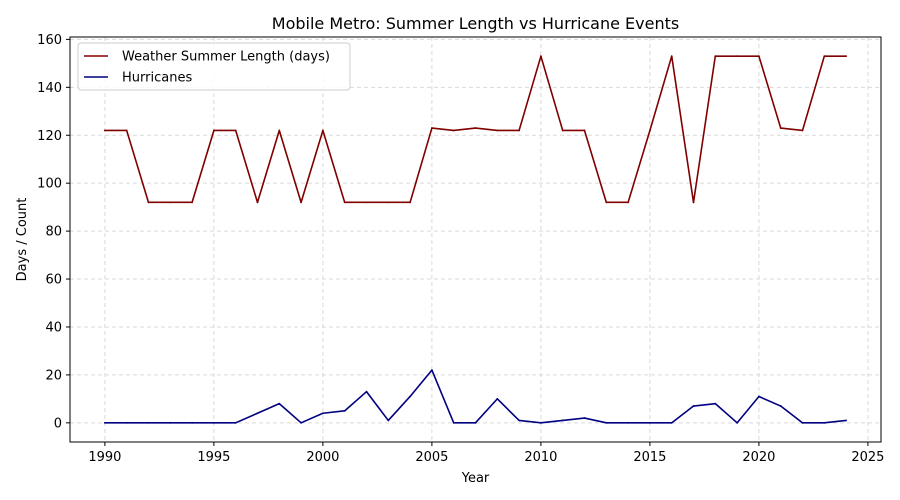  I want to click on legend: Weather Summer Length (days) Hurricanes, so click(214, 66).